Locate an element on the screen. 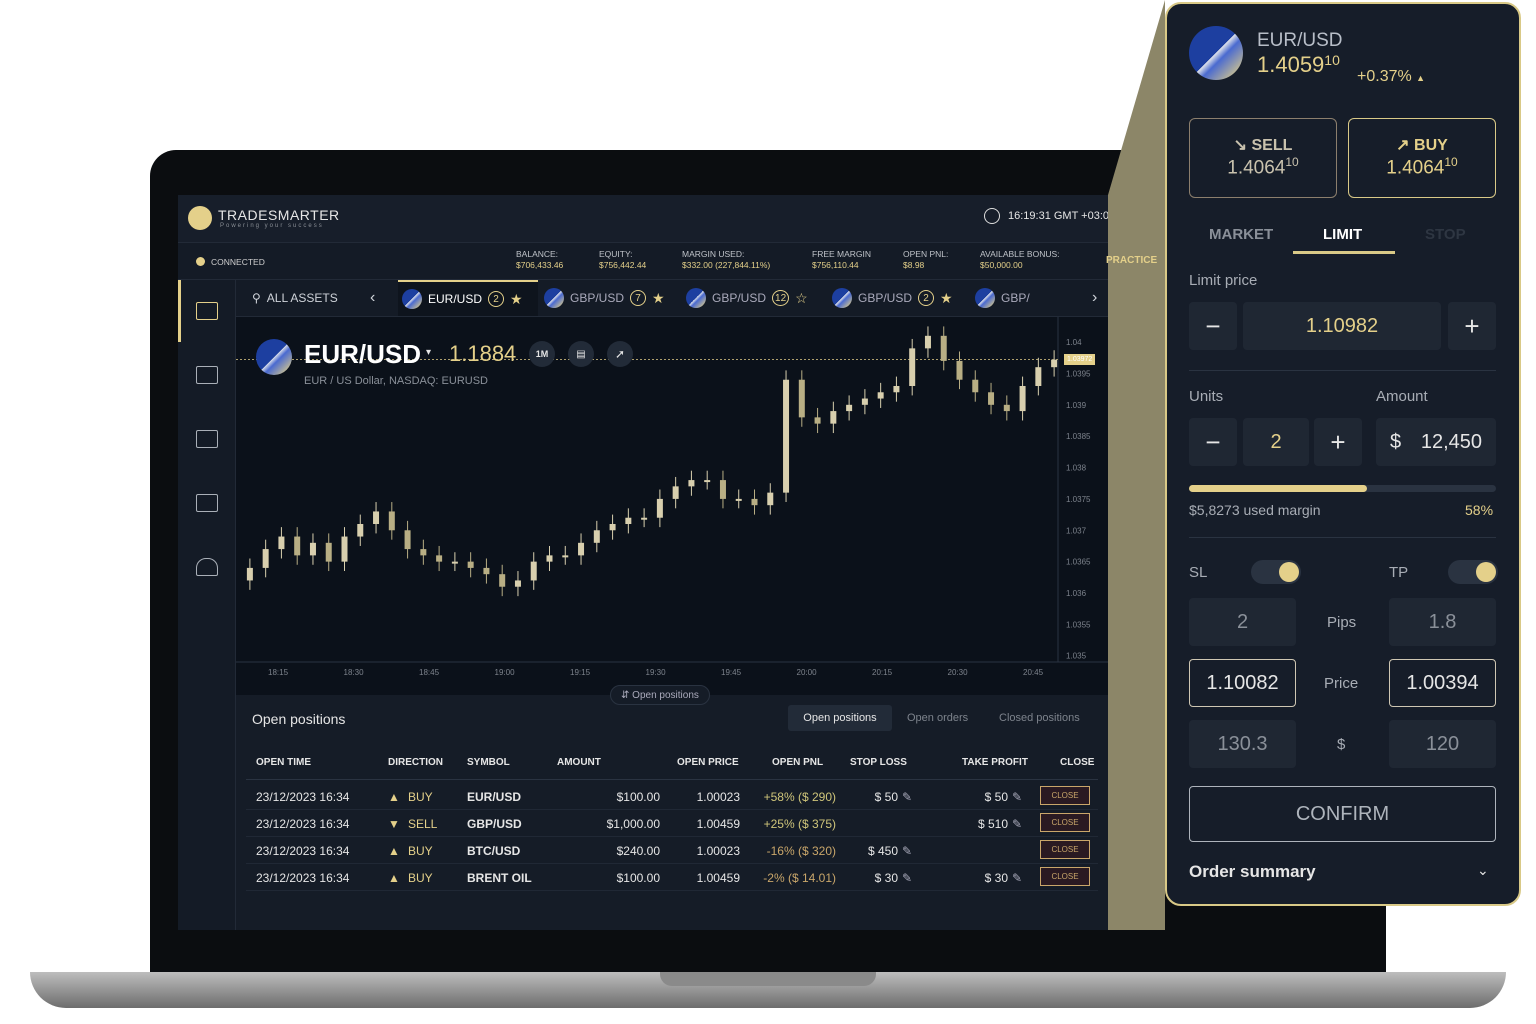  sl-usd-input: 130.3 is located at coordinates (1242, 744).